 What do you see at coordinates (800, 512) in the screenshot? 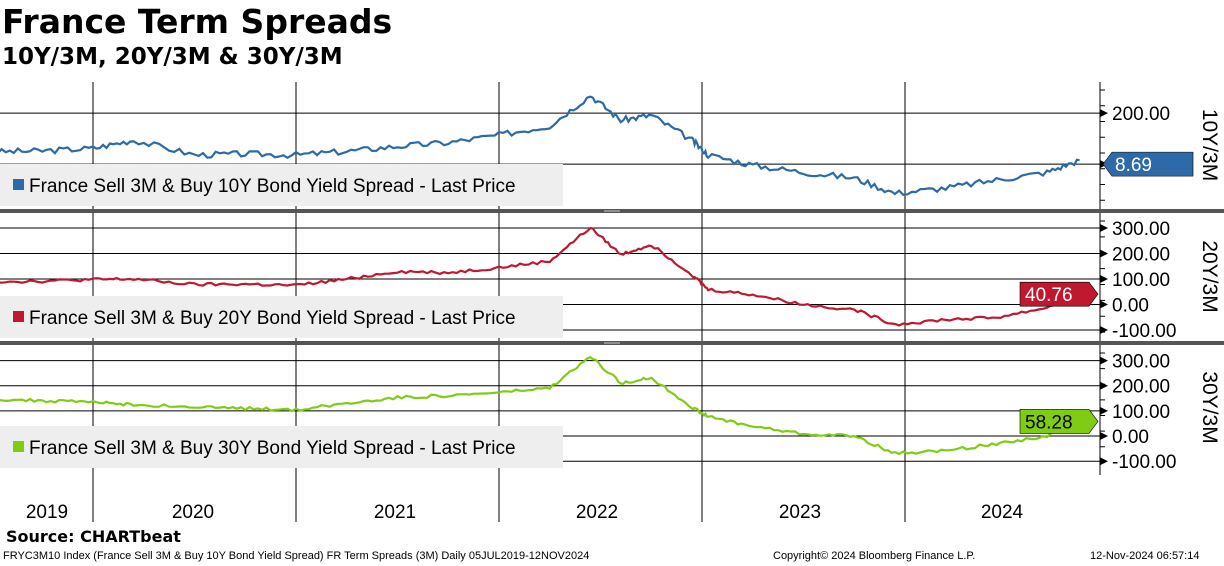
I see `x-tick-label: 2023` at bounding box center [800, 512].